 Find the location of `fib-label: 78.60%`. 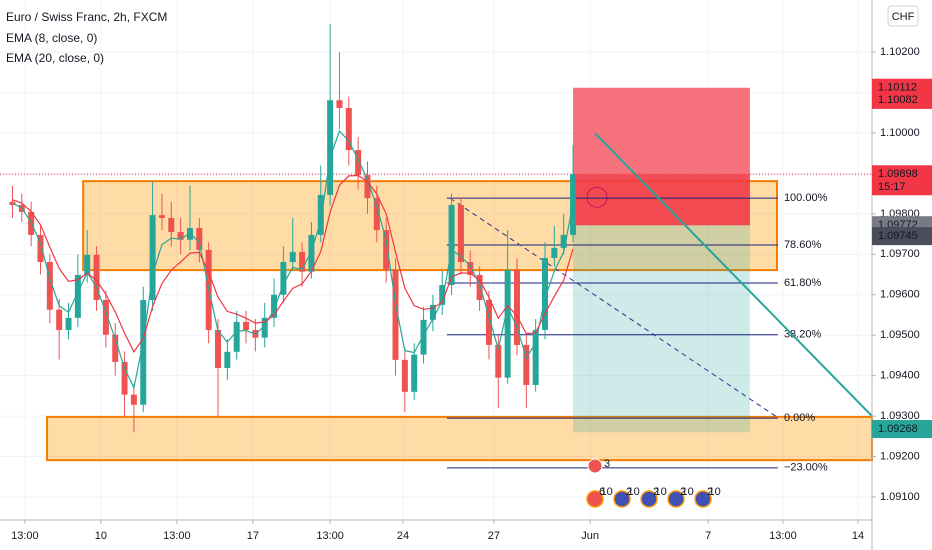

fib-label: 78.60% is located at coordinates (803, 245).